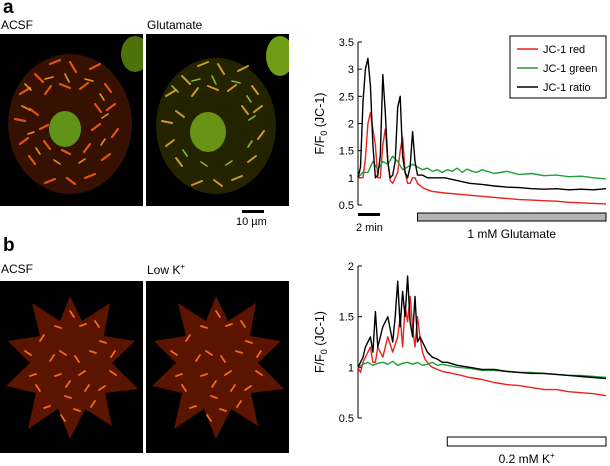  I want to click on treatment-label: 1 mM Glutamate, so click(511, 234).